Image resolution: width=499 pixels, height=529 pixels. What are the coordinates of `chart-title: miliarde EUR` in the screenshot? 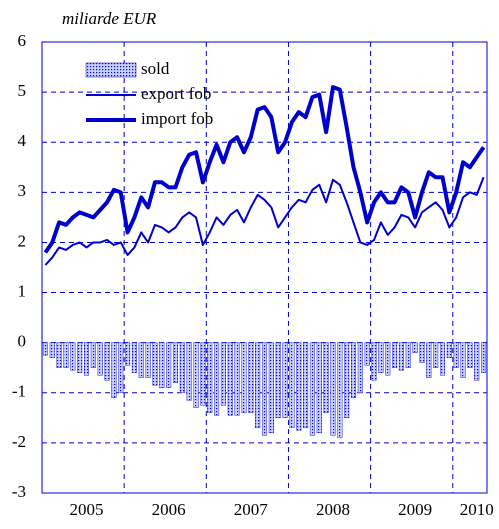 It's located at (109, 18).